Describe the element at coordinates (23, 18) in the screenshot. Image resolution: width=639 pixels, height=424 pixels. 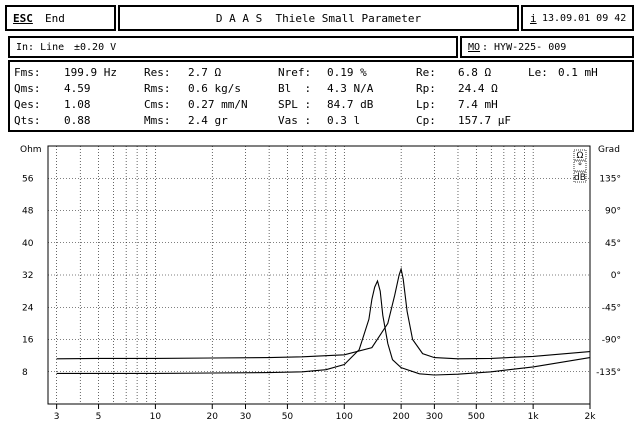
I see `esc-key: ESC` at that location.